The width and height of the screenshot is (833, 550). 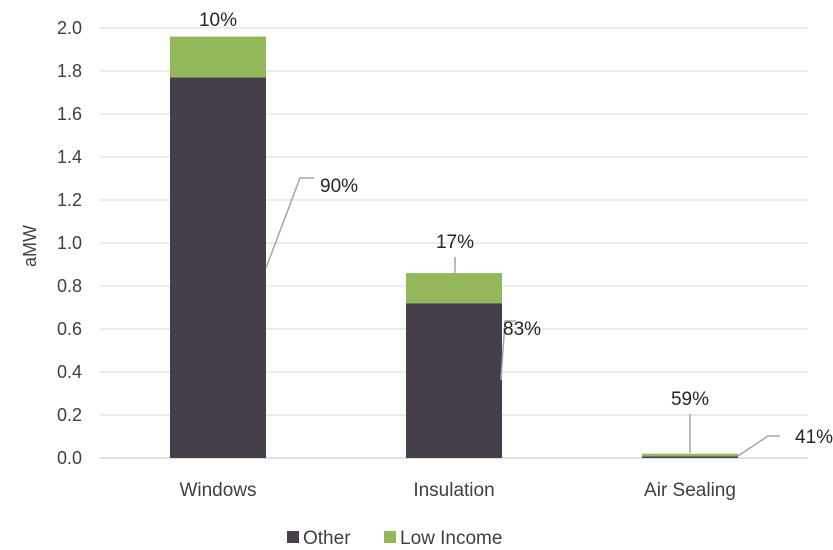 I want to click on legend-item-low-income: Low Income, so click(x=443, y=538).